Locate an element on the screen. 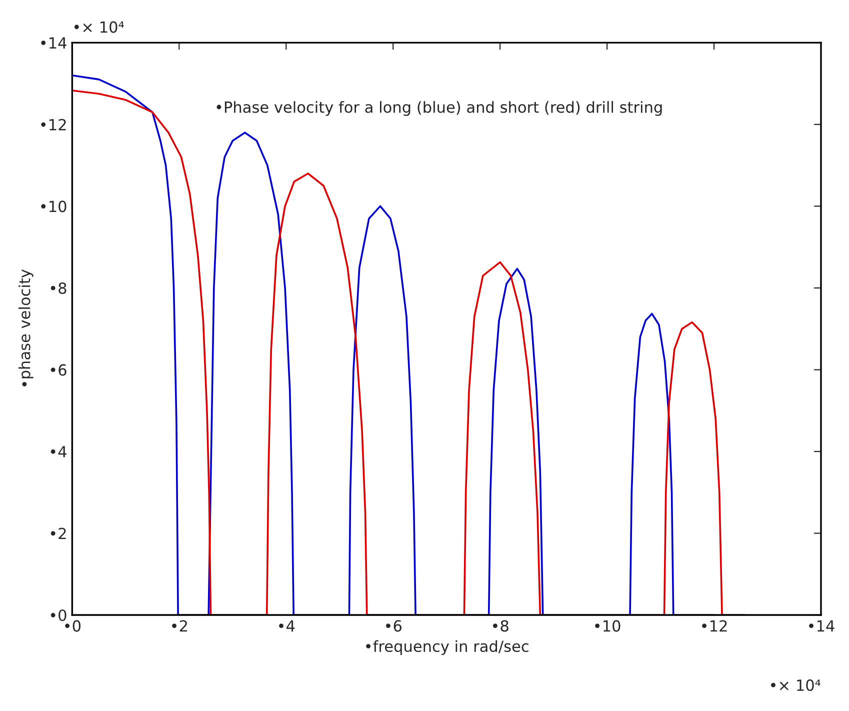  y-tick-label: •2 is located at coordinates (58, 534).